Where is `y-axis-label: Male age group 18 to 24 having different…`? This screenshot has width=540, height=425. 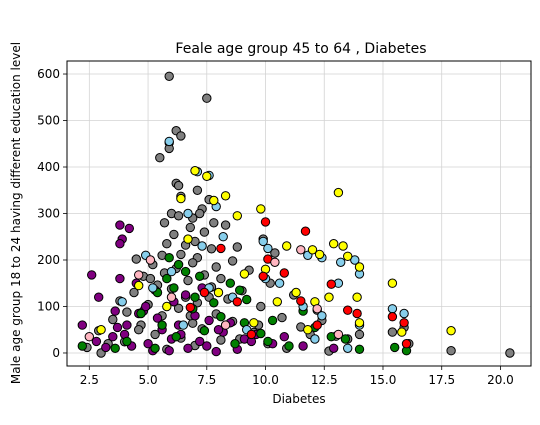
y-axis-label: Male age group 18 to 24 having different… is located at coordinates (16, 213).